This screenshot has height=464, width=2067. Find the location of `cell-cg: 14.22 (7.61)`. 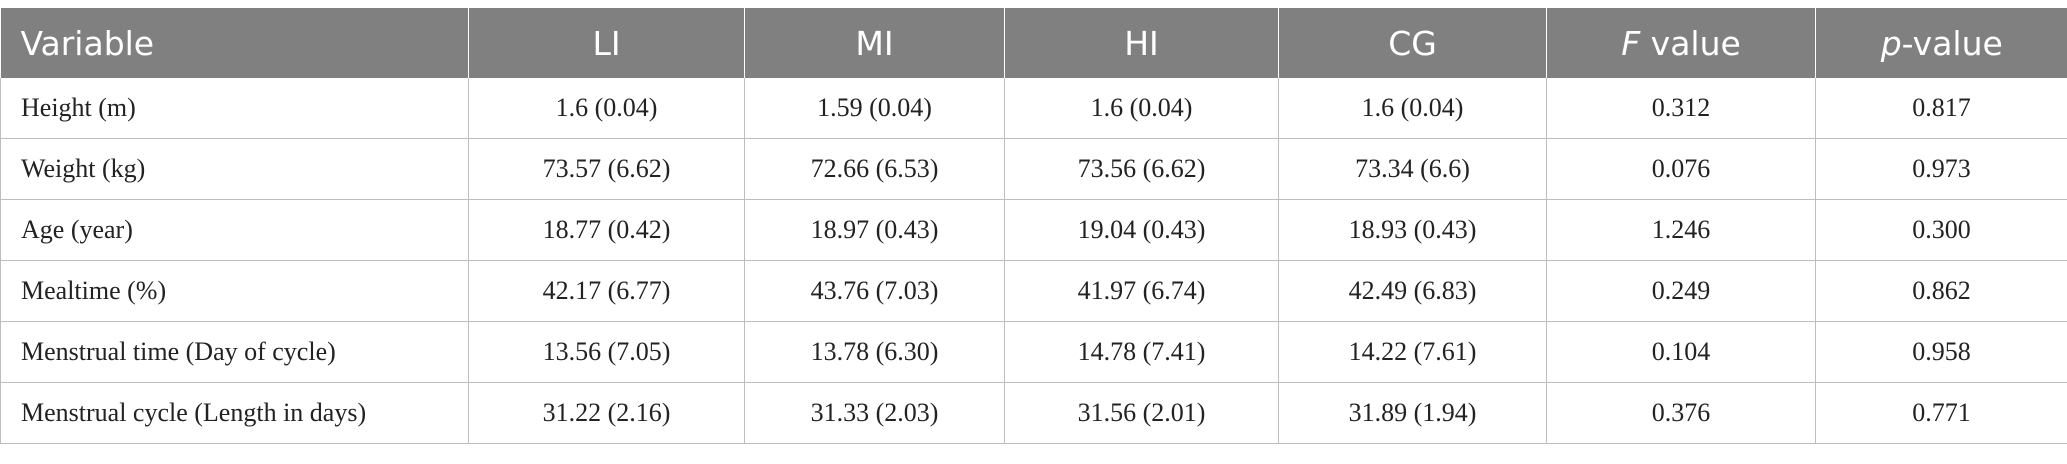

cell-cg: 14.22 (7.61) is located at coordinates (1412, 352).